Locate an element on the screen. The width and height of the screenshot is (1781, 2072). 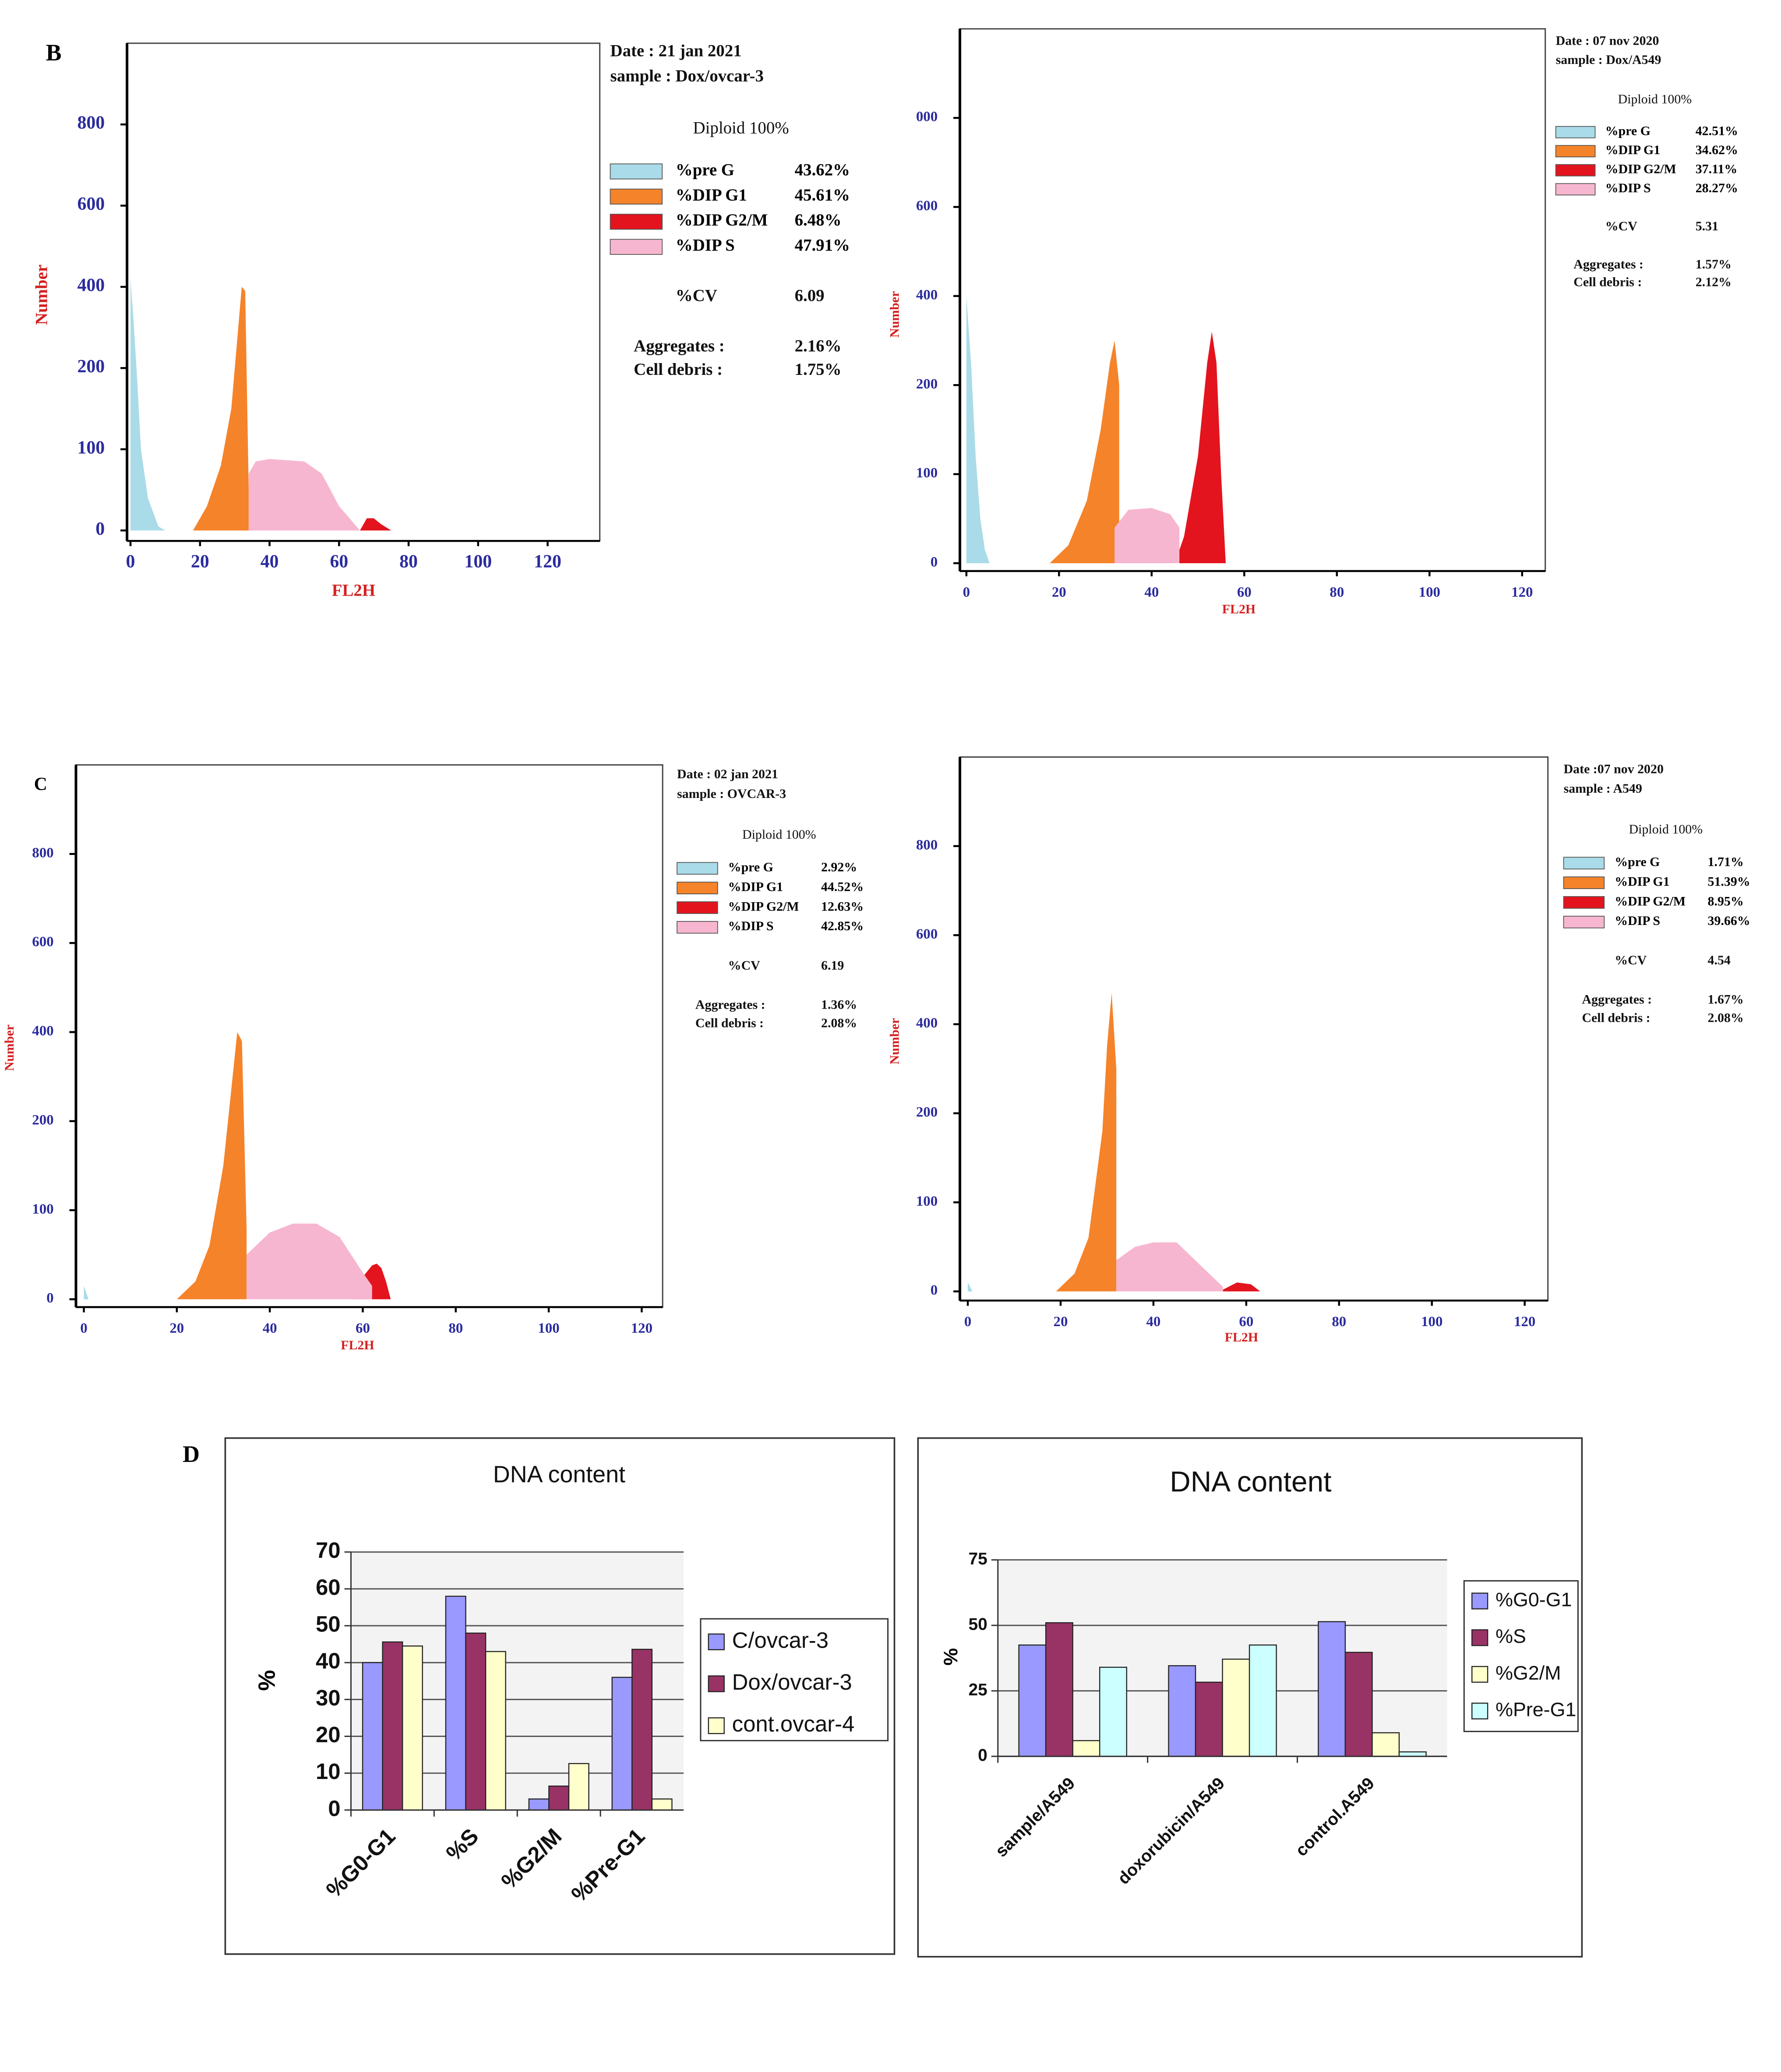
y-axis-label: Number is located at coordinates (9, 1047).